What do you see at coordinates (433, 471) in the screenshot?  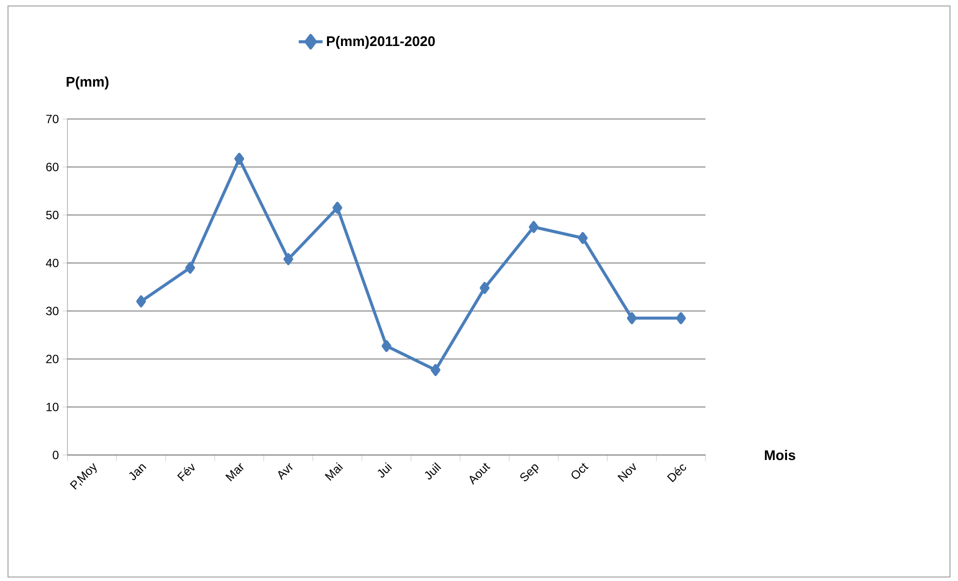 I see `x-tick-label: Juil` at bounding box center [433, 471].